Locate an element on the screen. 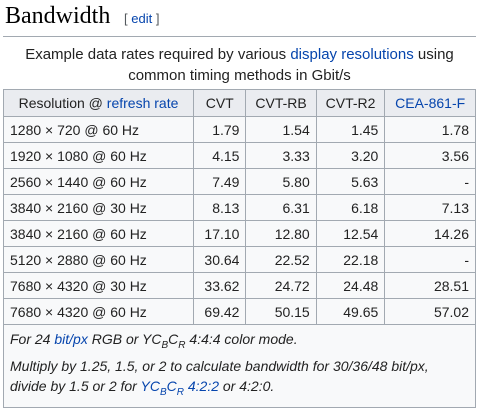 The height and width of the screenshot is (410, 479). table-row: 5120 × 2880 @ 60 Hz 30.64 22.52 22.18 - is located at coordinates (239, 259).